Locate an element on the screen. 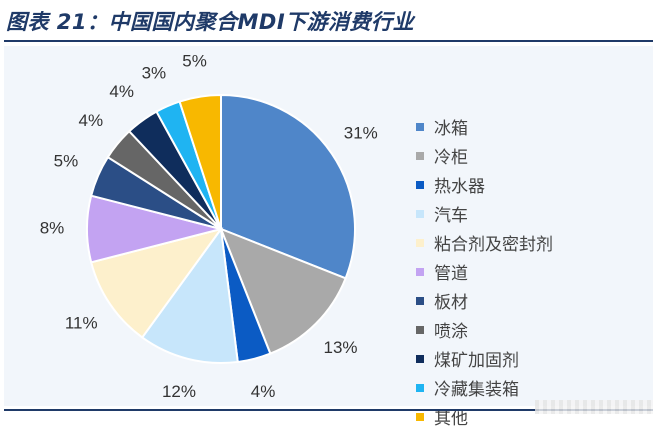 The width and height of the screenshot is (657, 431). title-bar: 图表 21：中国国内聚合MDI下游消费行业 is located at coordinates (328, 22).